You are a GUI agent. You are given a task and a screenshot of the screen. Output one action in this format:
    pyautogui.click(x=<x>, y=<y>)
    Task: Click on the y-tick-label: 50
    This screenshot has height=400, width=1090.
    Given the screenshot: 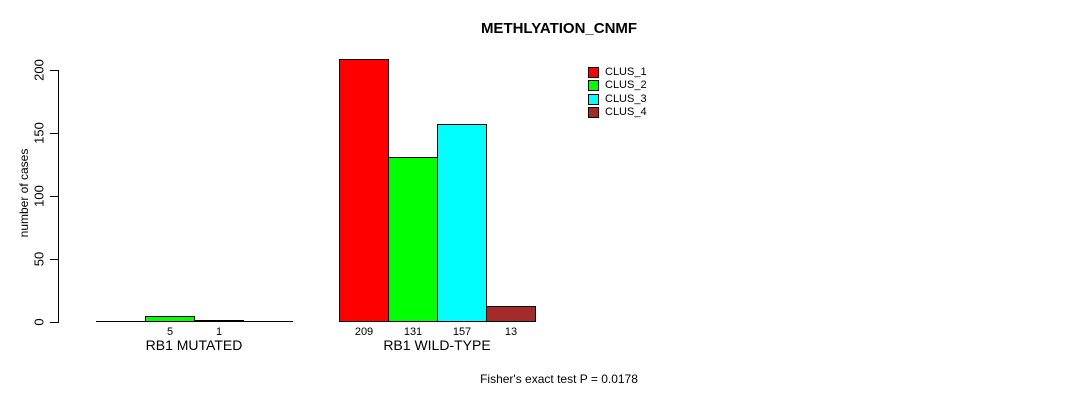 What is the action you would take?
    pyautogui.click(x=39, y=259)
    